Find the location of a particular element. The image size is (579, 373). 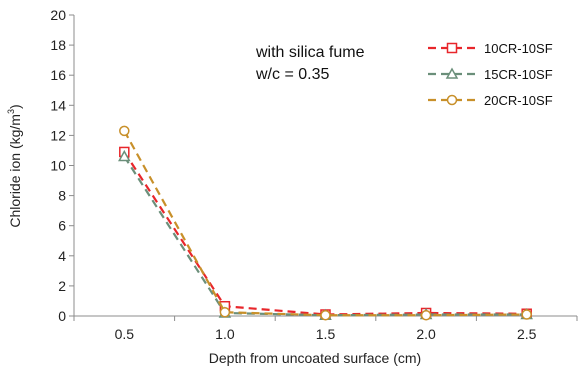

x-axis-title: Depth from uncoated surface (cm) is located at coordinates (315, 358).